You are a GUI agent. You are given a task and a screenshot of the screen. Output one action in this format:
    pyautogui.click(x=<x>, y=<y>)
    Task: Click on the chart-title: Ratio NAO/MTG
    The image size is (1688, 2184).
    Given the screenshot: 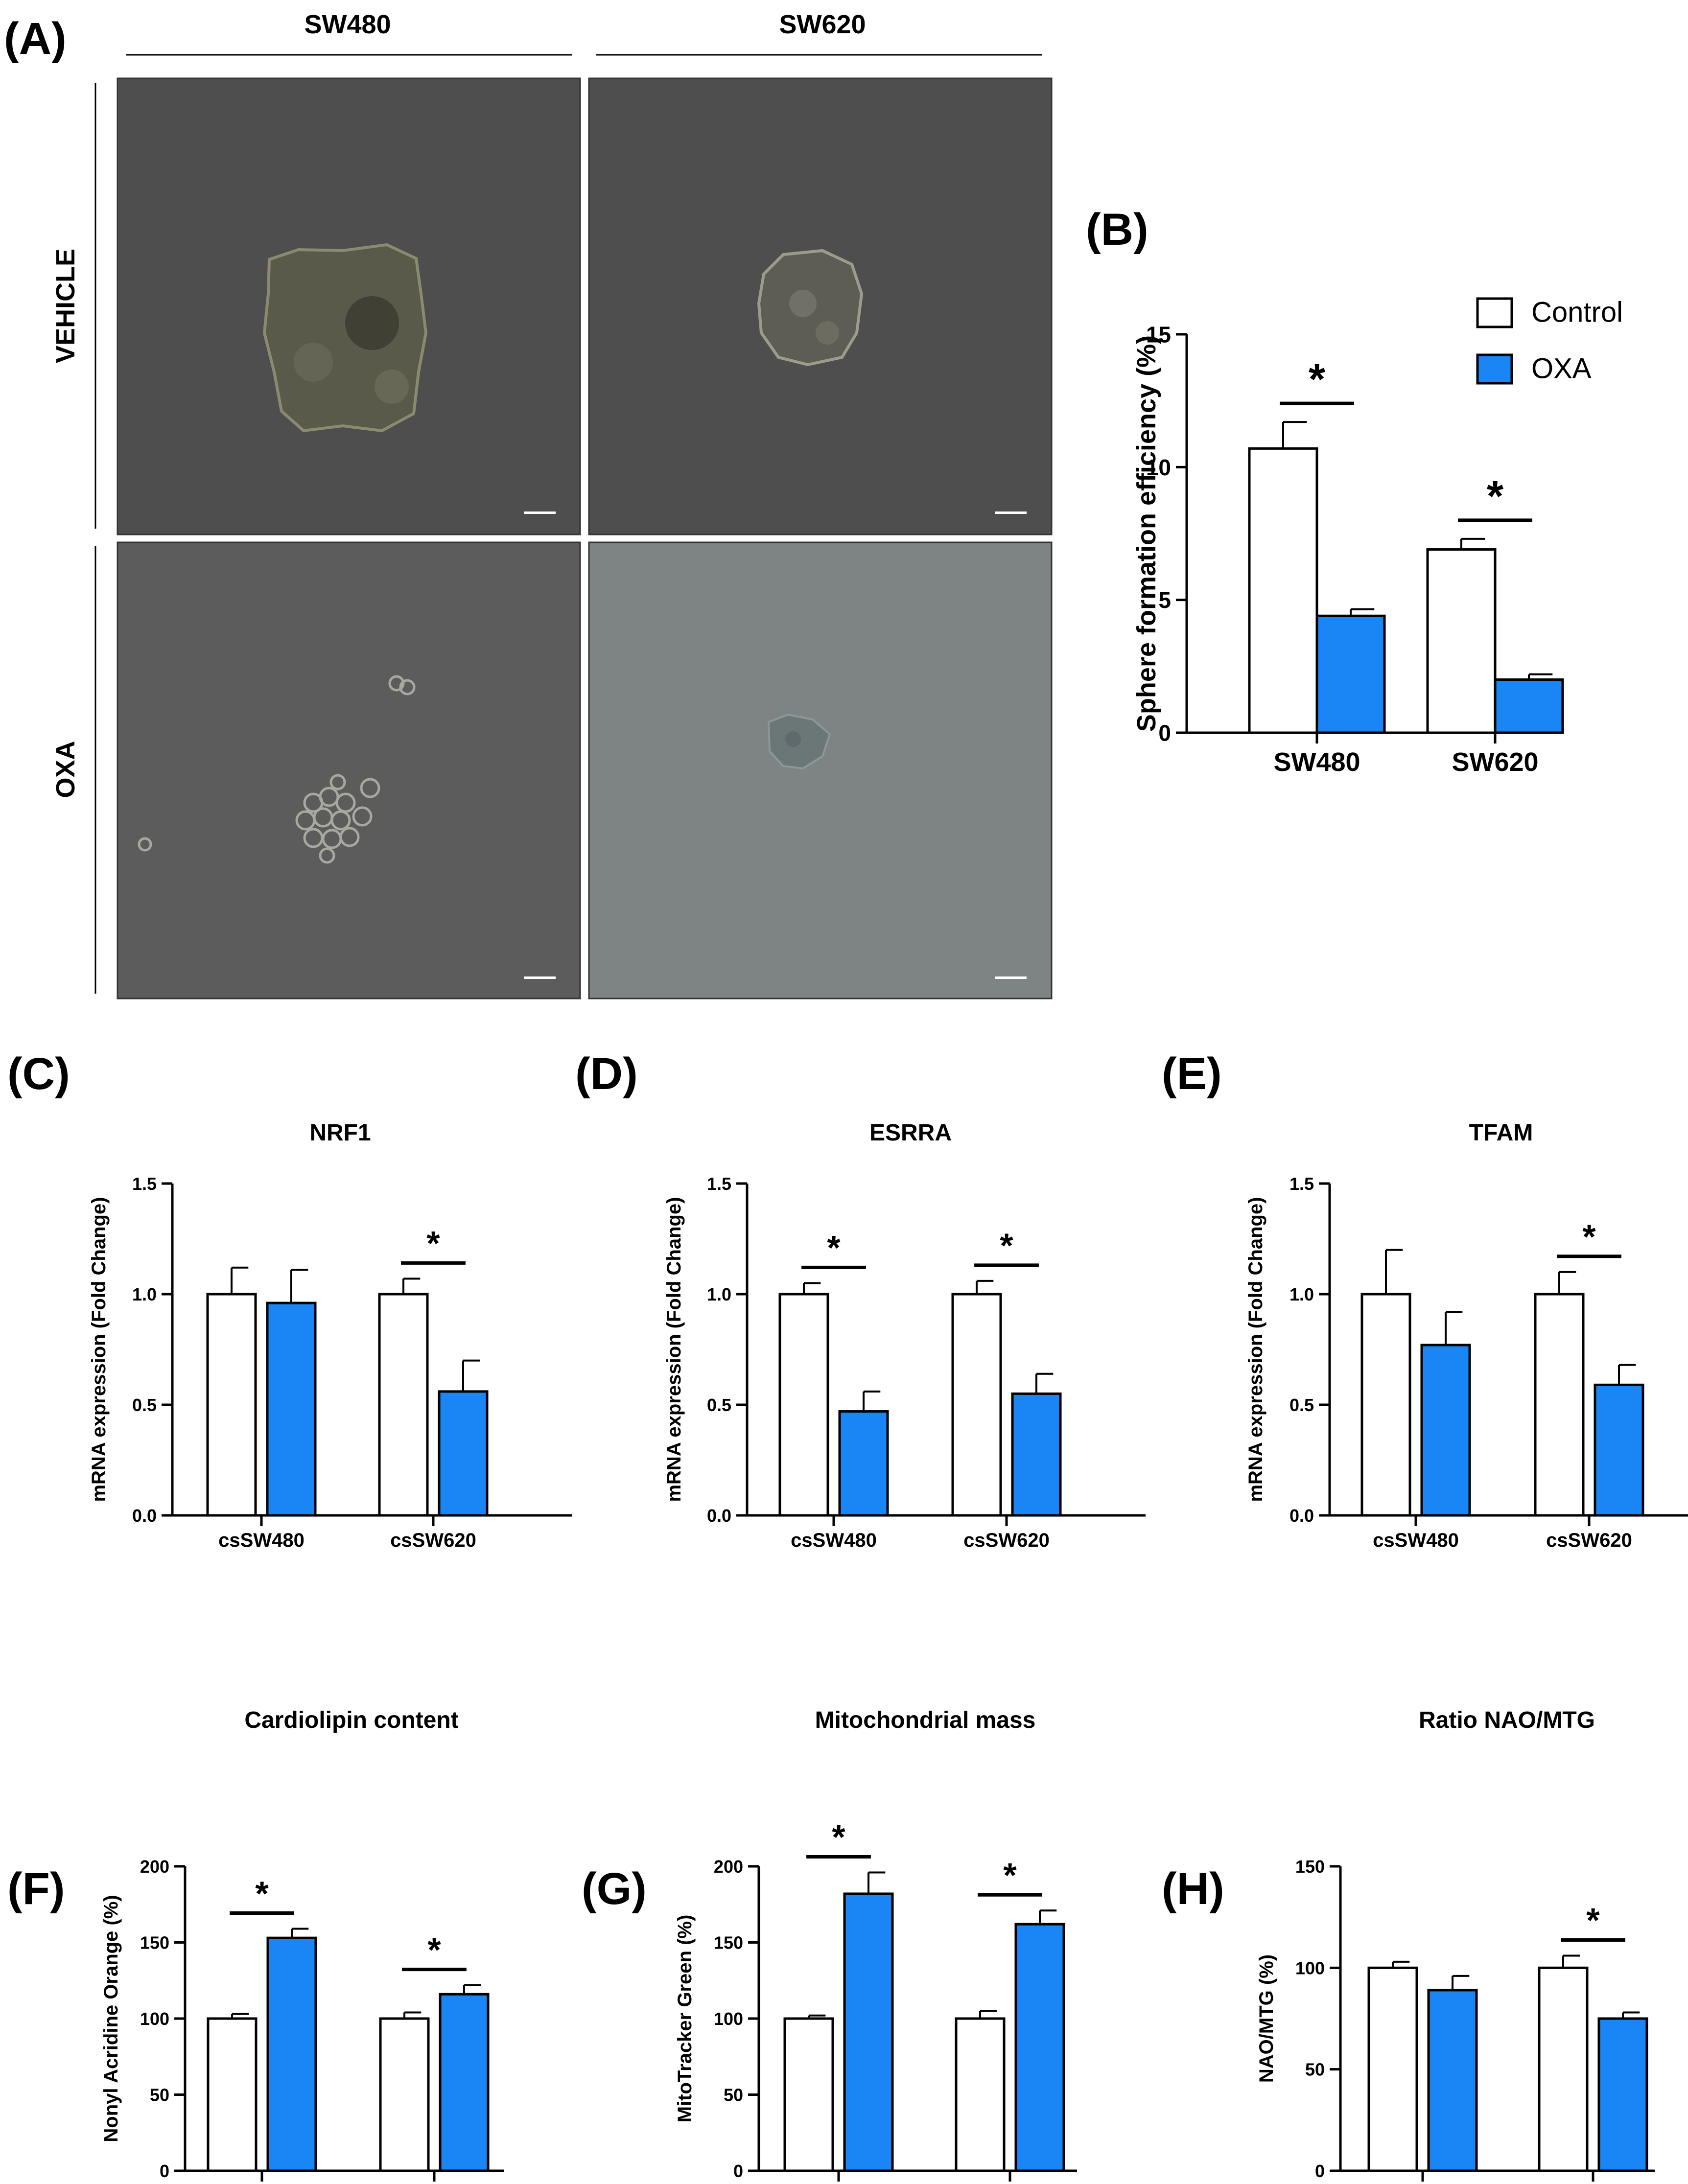 What is the action you would take?
    pyautogui.click(x=1507, y=1720)
    